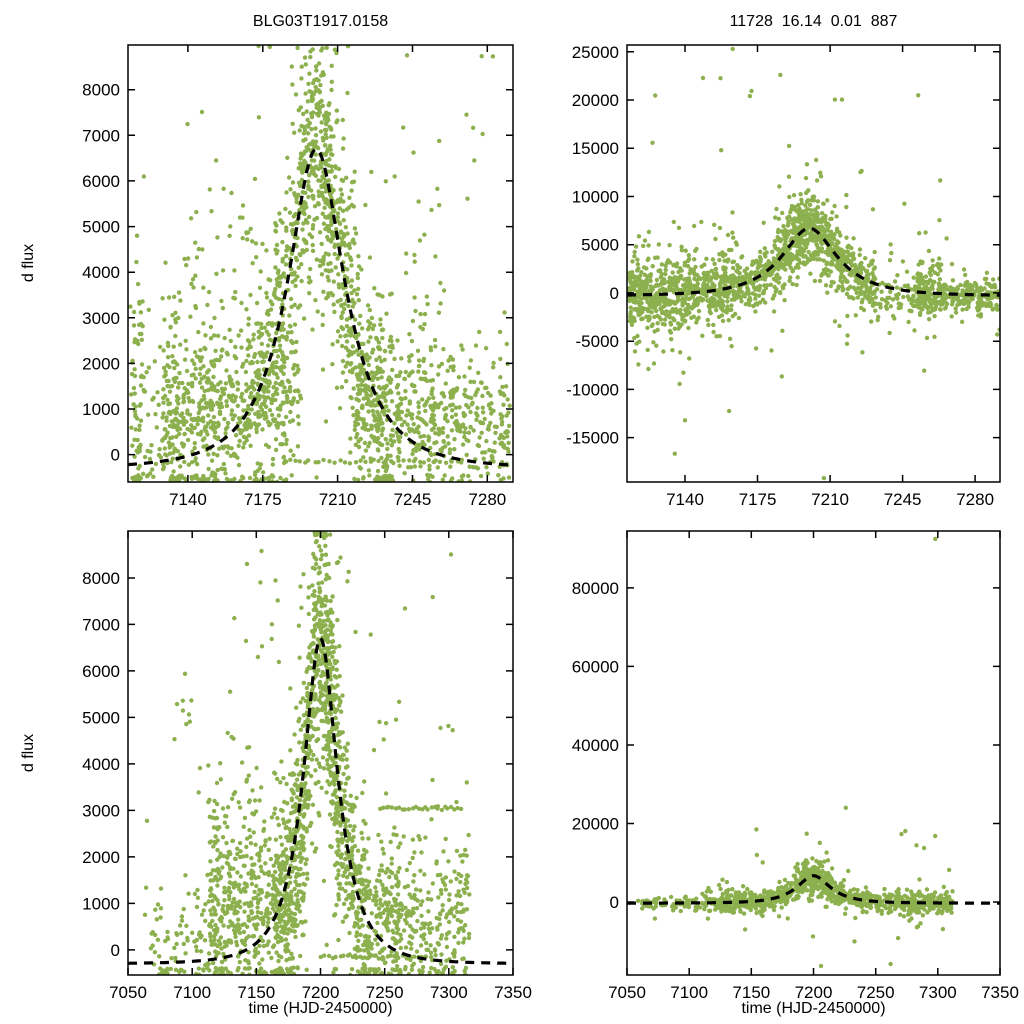 The image size is (1024, 1024). Describe the element at coordinates (595, 148) in the screenshot. I see `svg-text: 15000` at that location.